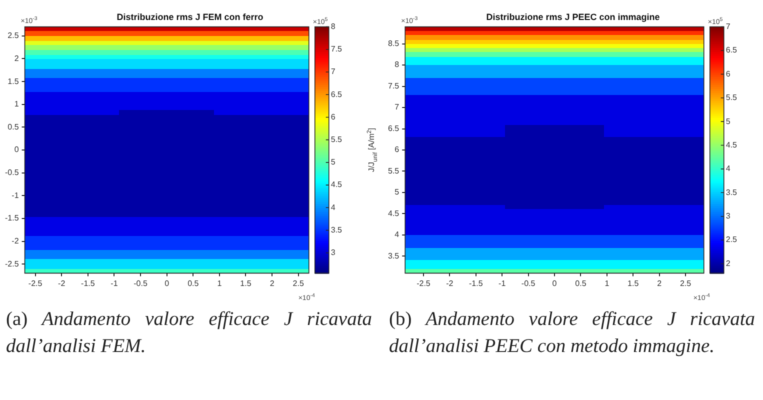  What do you see at coordinates (572, 333) in the screenshot?
I see `text: (b) Andamento valore efficace J ricavata dall’analisi PEEC con metodo immagine.` at bounding box center [572, 333].